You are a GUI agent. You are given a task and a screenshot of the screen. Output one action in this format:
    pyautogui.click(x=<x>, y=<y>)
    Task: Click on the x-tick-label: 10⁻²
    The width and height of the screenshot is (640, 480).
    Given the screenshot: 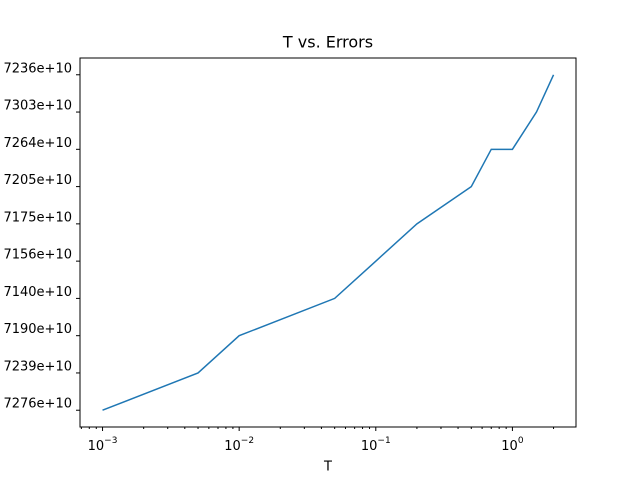 What is the action you would take?
    pyautogui.click(x=239, y=445)
    